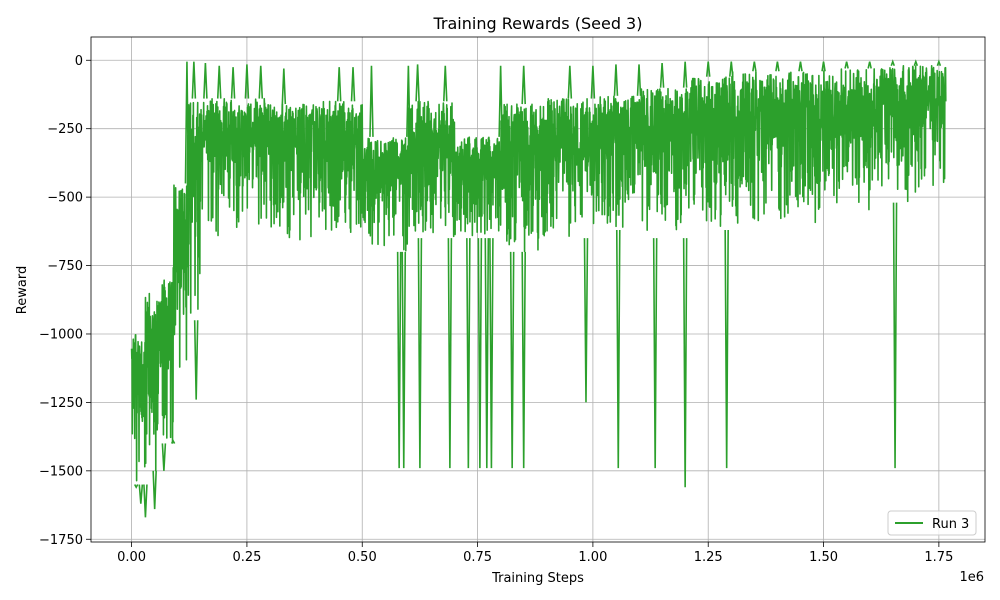  Describe the element at coordinates (65, 198) in the screenshot. I see `y-tick-label: −500` at that location.